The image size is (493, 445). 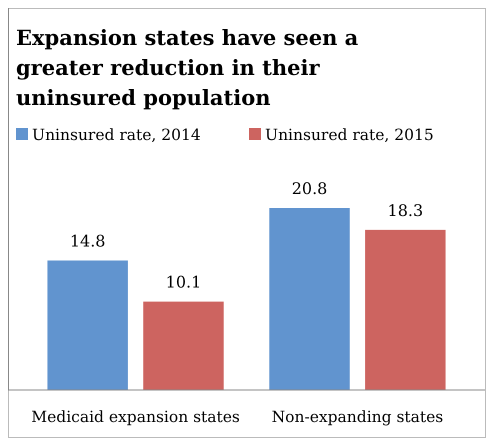 What do you see at coordinates (406, 210) in the screenshot?
I see `data-label: 18.3` at bounding box center [406, 210].